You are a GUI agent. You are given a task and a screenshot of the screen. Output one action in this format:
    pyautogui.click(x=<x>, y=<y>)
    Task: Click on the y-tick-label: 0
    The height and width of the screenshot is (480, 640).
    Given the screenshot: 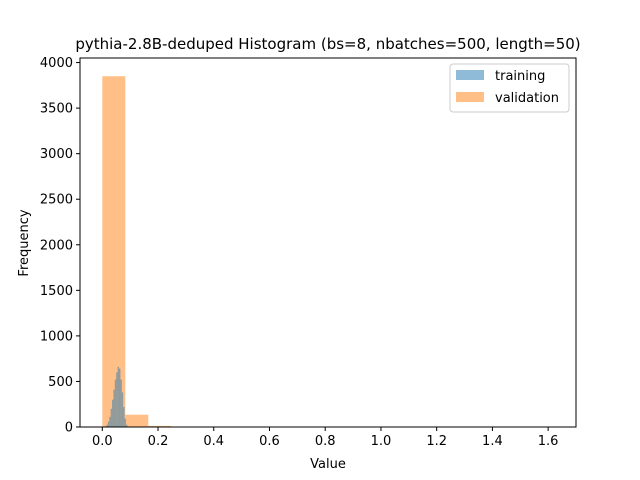 What is the action you would take?
    pyautogui.click(x=69, y=428)
    